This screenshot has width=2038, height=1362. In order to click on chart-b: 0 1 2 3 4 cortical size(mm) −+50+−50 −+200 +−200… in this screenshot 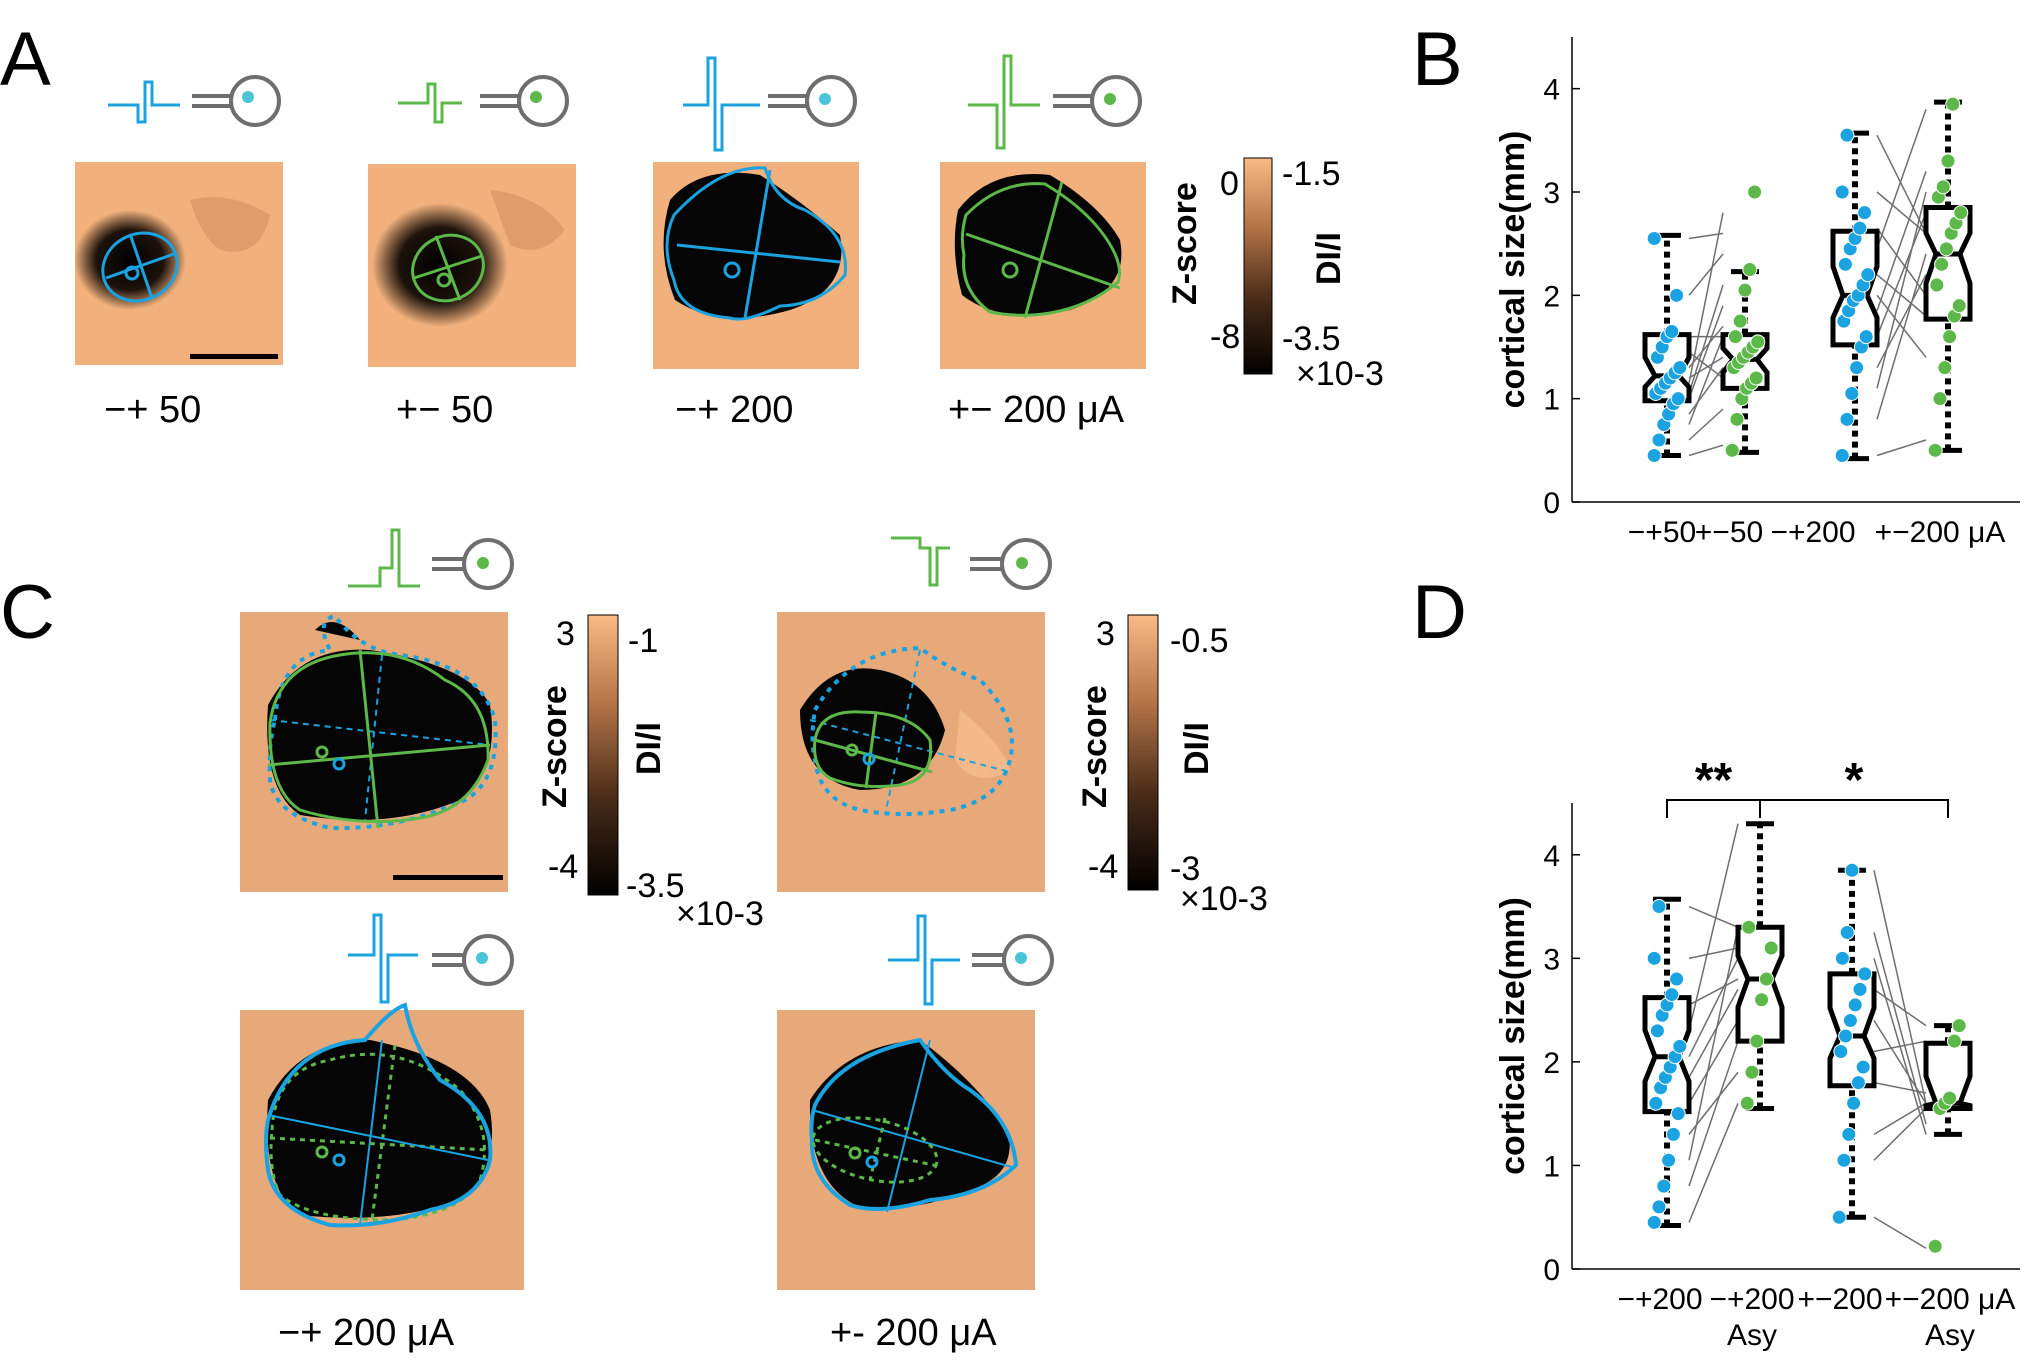, I will do `click(1757, 293)`.